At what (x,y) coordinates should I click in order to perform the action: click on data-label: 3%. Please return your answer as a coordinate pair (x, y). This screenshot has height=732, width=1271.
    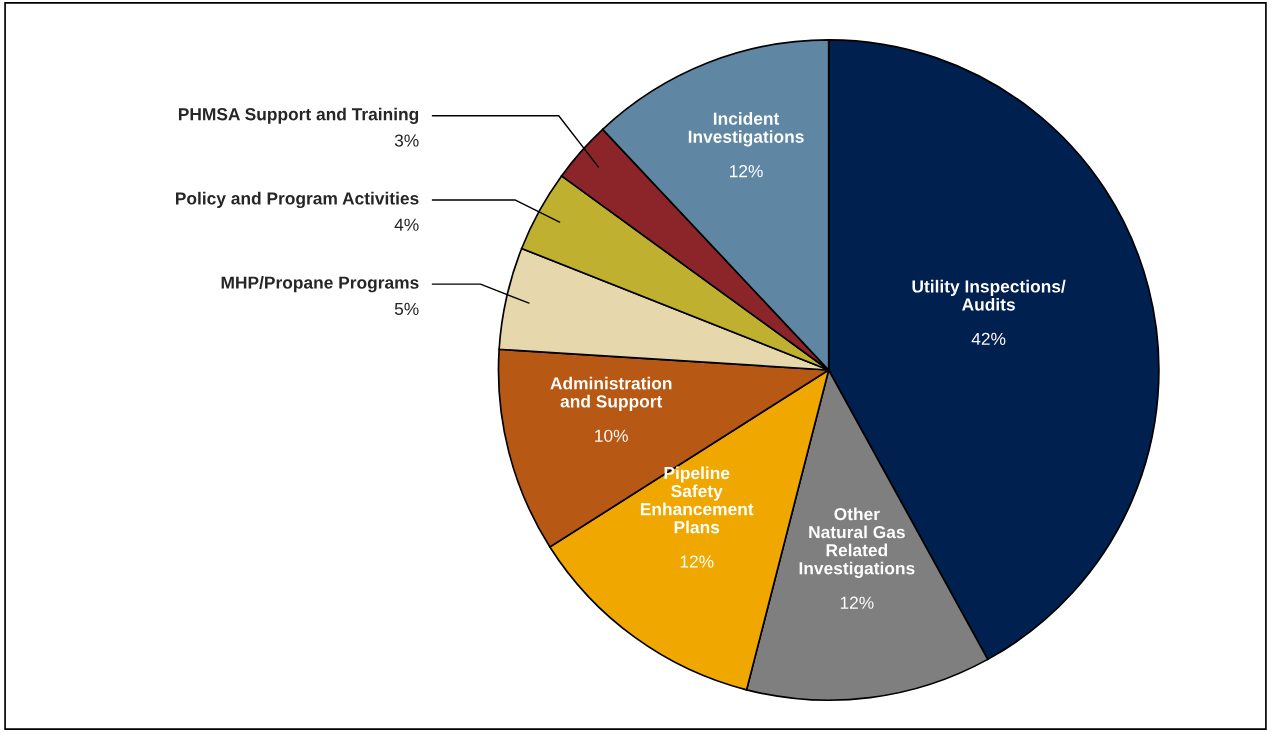
    Looking at the image, I should click on (406, 140).